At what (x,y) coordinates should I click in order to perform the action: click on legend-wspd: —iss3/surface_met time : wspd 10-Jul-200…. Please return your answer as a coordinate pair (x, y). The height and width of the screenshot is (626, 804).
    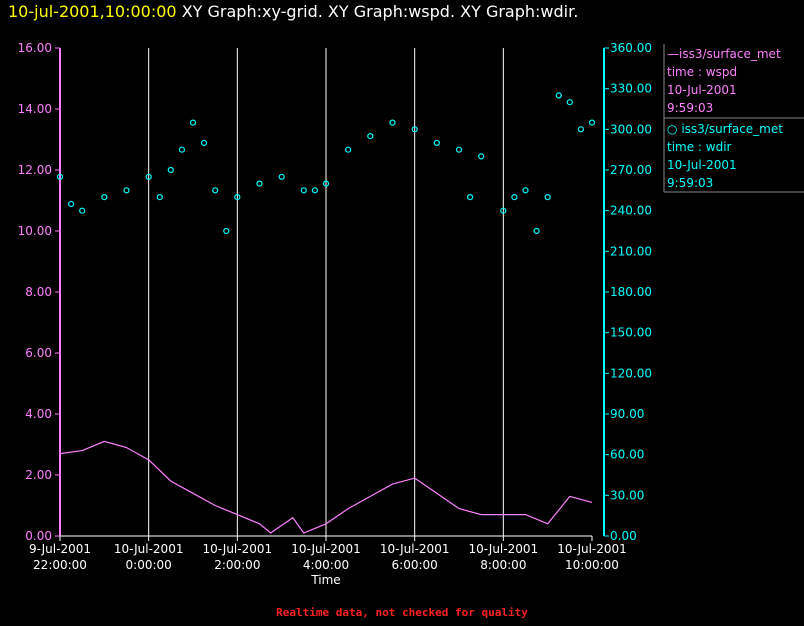
    Looking at the image, I should click on (724, 81).